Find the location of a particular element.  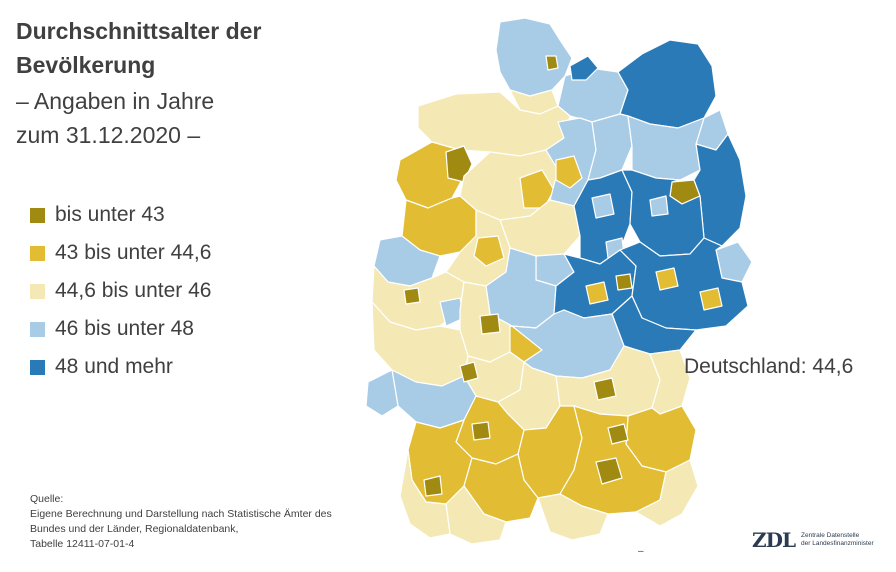

region-hannover is located at coordinates (537, 189).